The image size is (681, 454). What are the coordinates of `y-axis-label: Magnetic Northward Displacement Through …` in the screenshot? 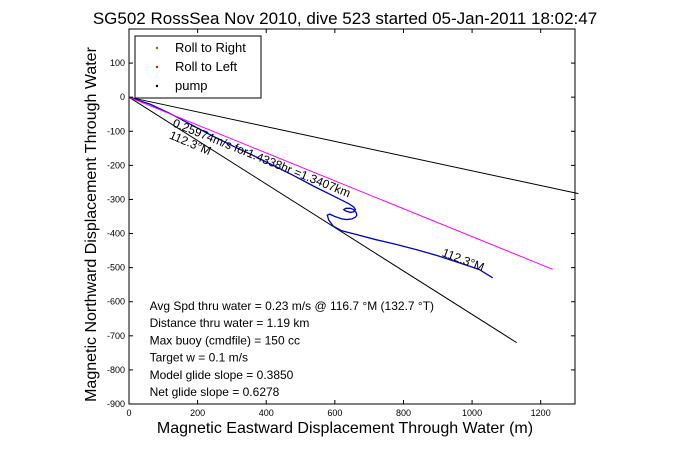 It's located at (91, 223).